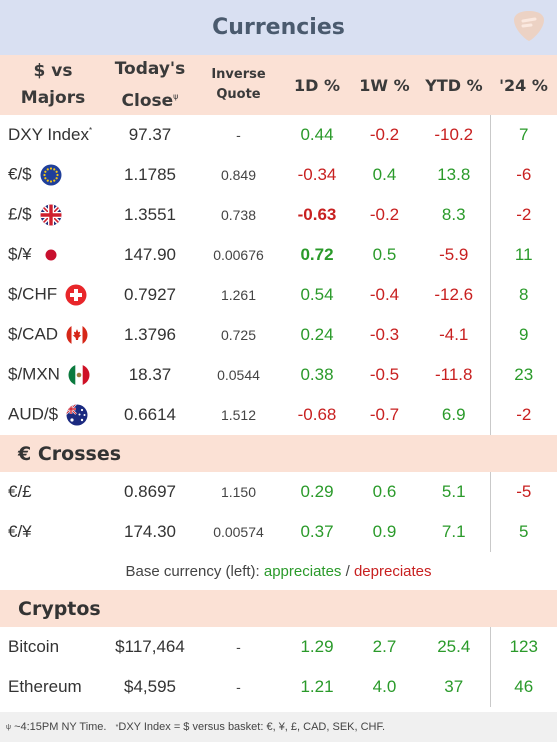  I want to click on pair-name: €/$, so click(53, 175).